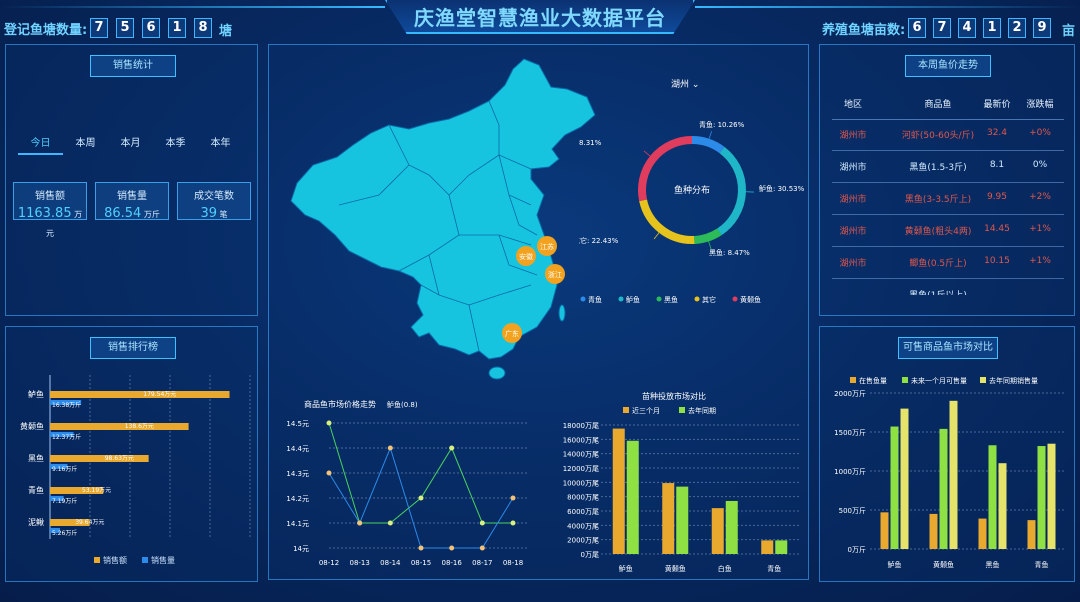 The height and width of the screenshot is (602, 1080). I want to click on pond-count-digit: 5, so click(125, 28).